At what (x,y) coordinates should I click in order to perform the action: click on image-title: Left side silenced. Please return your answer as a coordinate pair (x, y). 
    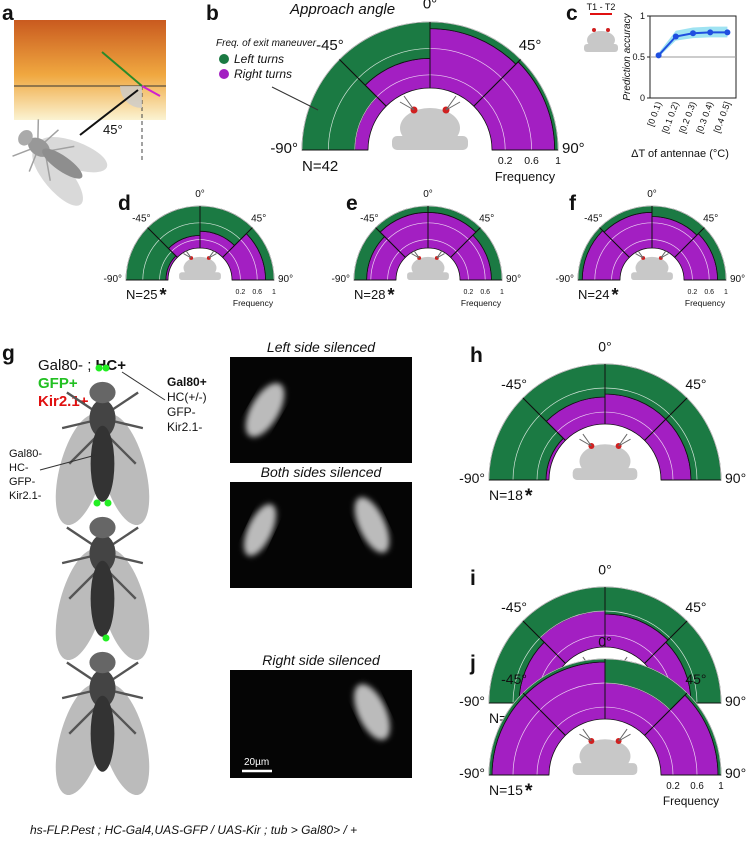
    Looking at the image, I should click on (321, 347).